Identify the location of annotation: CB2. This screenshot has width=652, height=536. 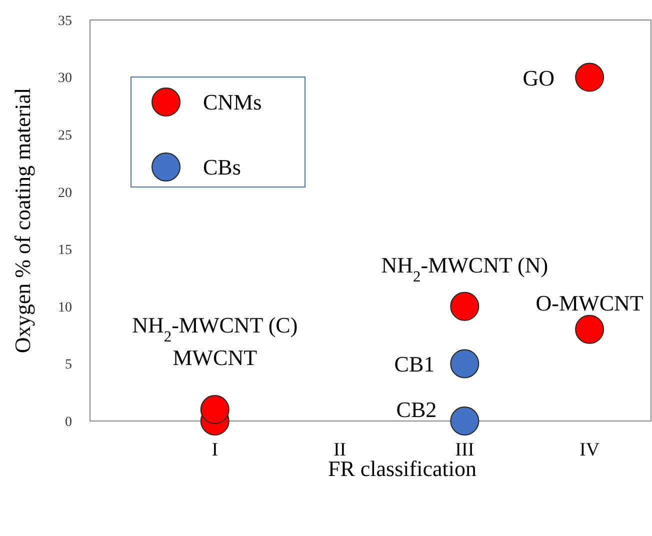
(416, 409).